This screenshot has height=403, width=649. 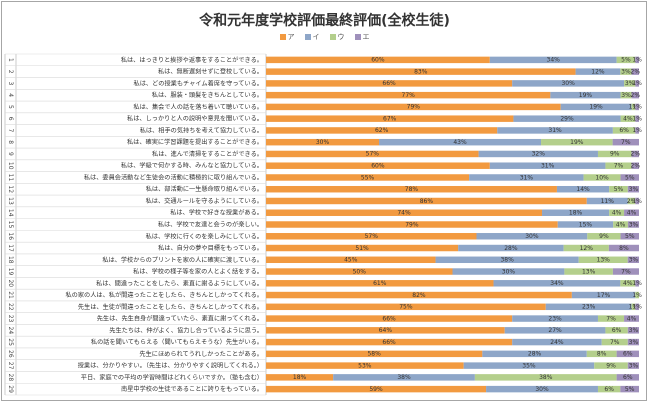 I want to click on data-label: 17%, so click(x=604, y=295).